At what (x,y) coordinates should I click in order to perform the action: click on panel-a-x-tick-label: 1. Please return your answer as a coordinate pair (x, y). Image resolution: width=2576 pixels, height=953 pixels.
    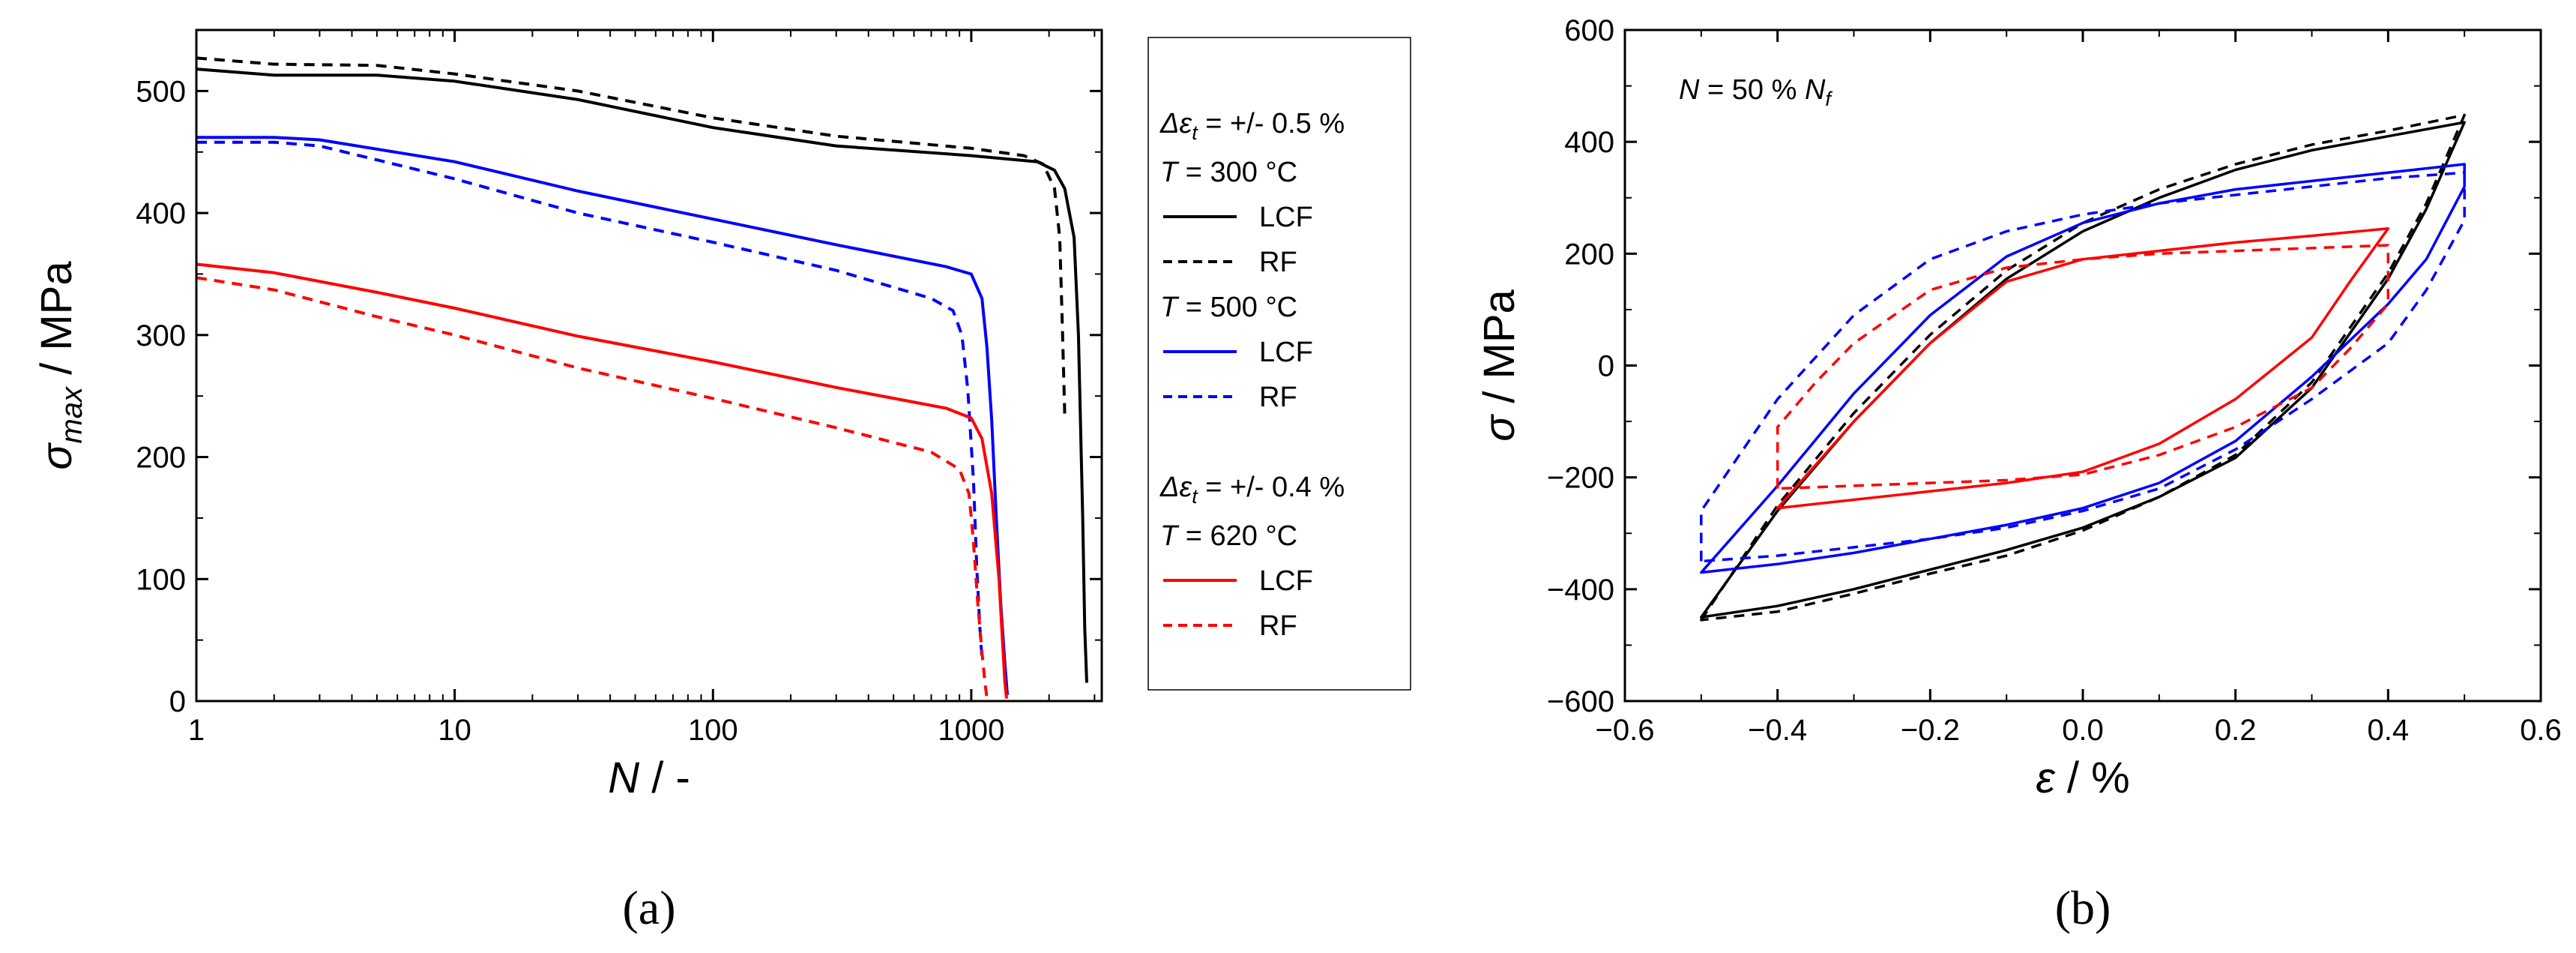
    Looking at the image, I should click on (197, 730).